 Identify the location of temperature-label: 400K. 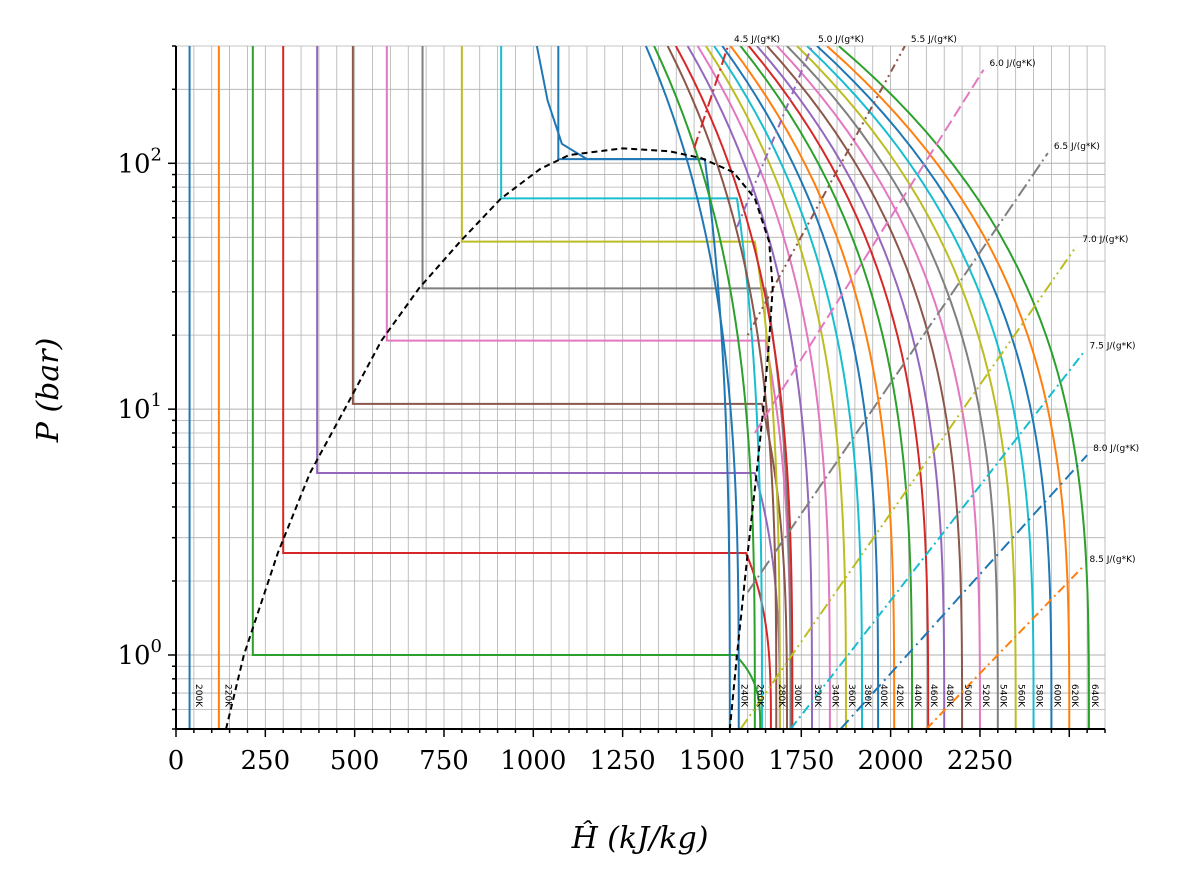
(883, 696).